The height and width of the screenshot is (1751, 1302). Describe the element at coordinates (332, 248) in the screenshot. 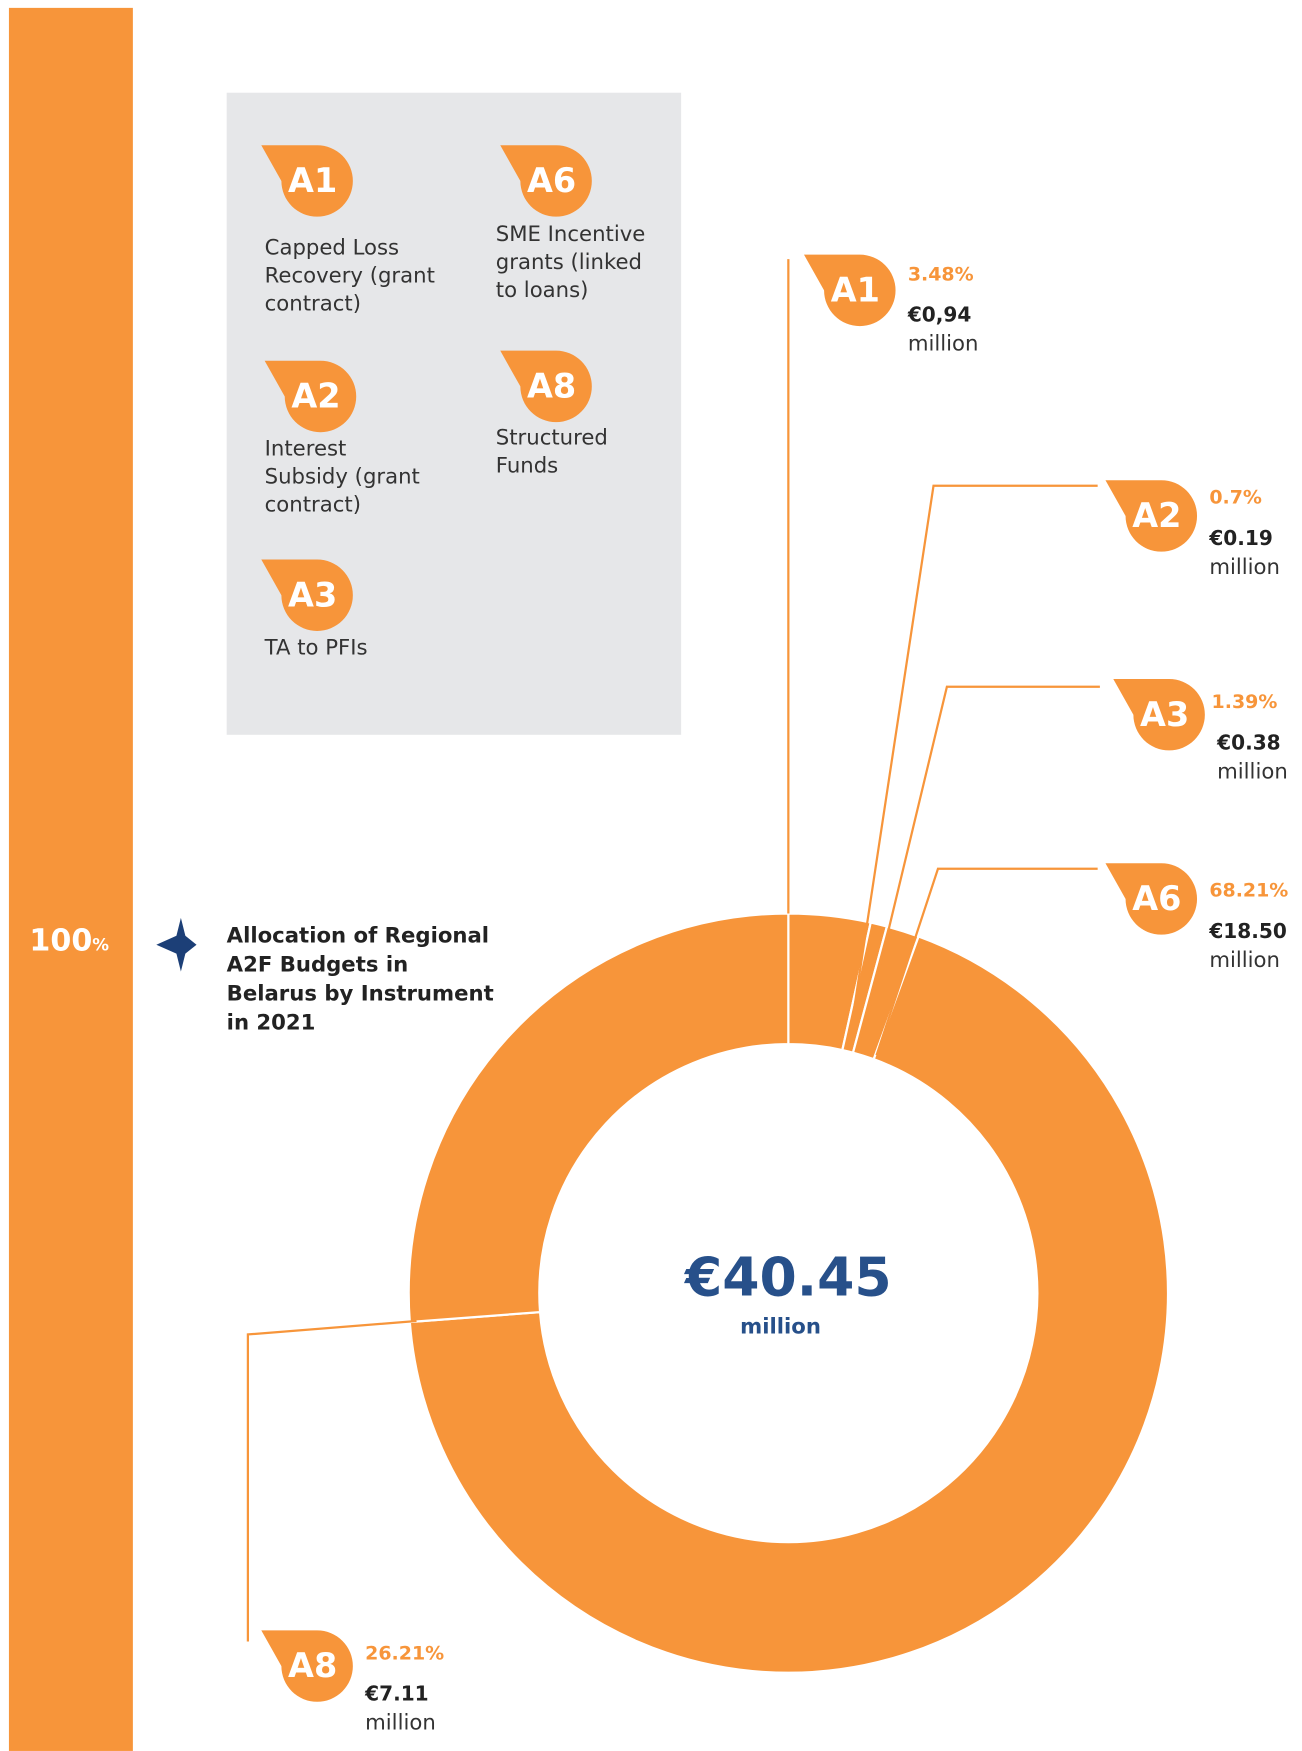

I see `legend-text: Capped Loss` at that location.